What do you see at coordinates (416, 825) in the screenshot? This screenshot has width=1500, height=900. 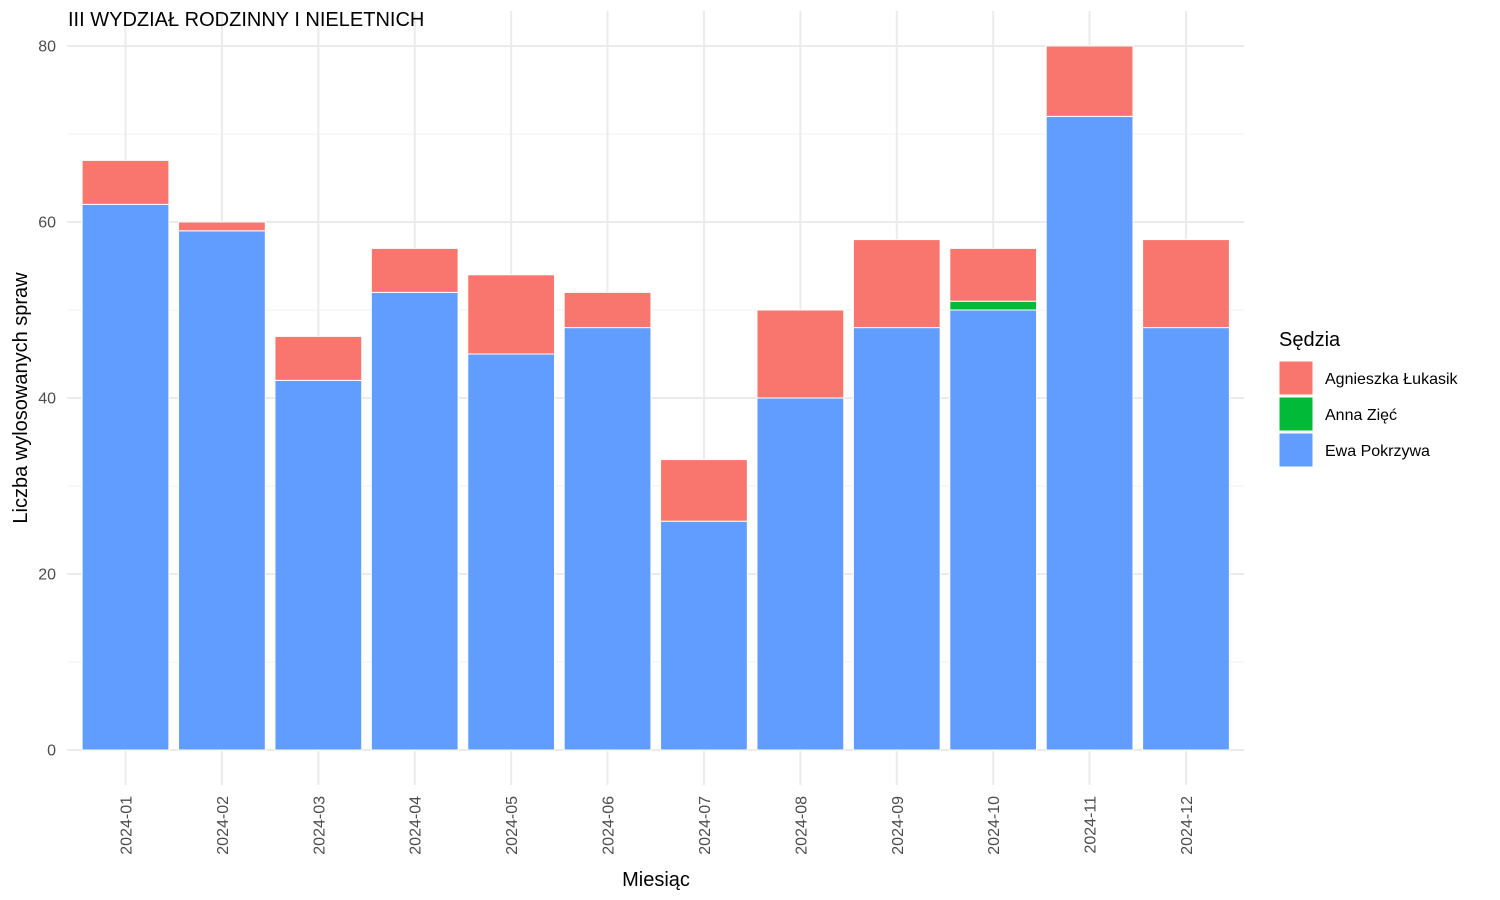 I see `x-tick-label: 2024-04` at bounding box center [416, 825].